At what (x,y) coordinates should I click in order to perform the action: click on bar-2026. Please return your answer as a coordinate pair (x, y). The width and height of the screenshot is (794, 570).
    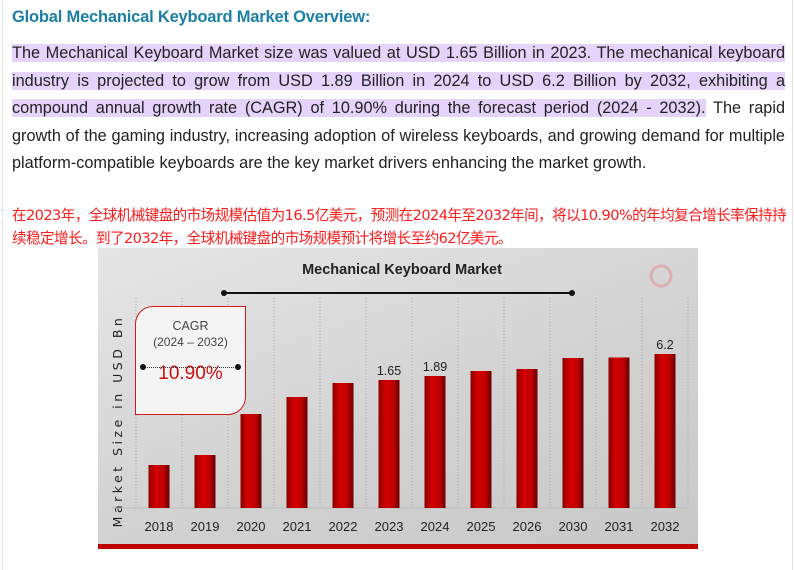
    Looking at the image, I should click on (527, 438).